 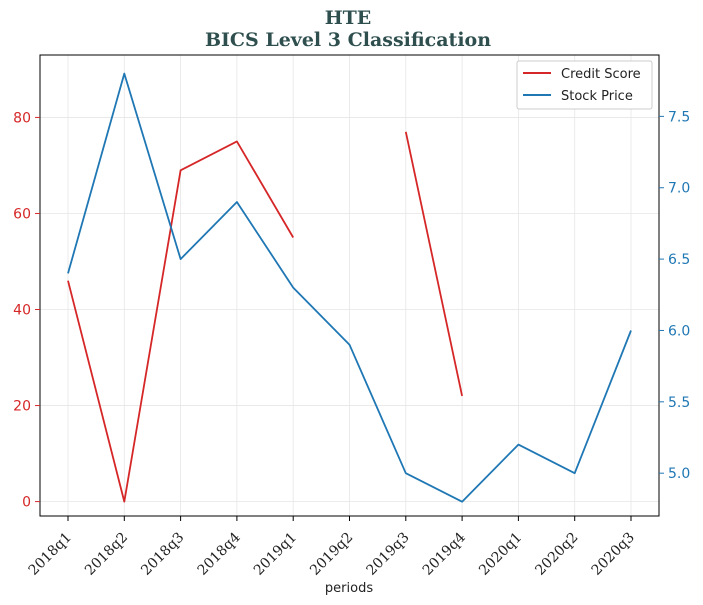 I want to click on x-tick-label: 2020q3, so click(x=613, y=554).